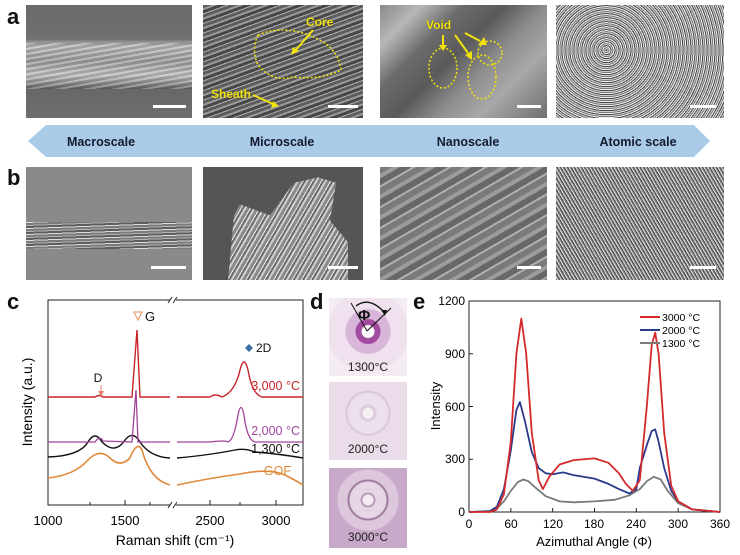  I want to click on saxs-pattern-2000: 2000°C, so click(368, 421).